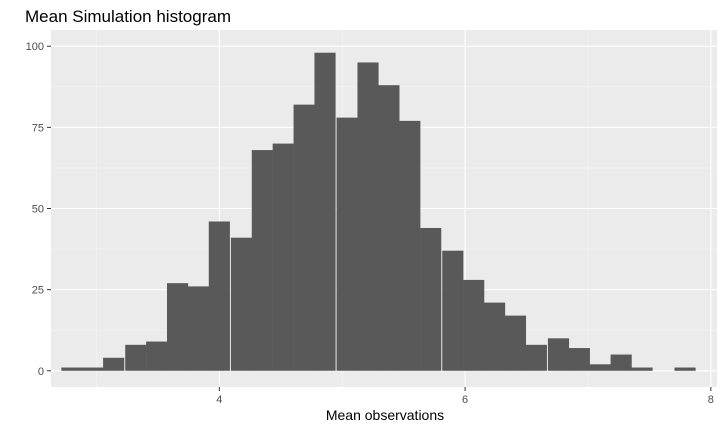 The width and height of the screenshot is (725, 430). Describe the element at coordinates (41, 372) in the screenshot. I see `y-tick-label: 0` at that location.